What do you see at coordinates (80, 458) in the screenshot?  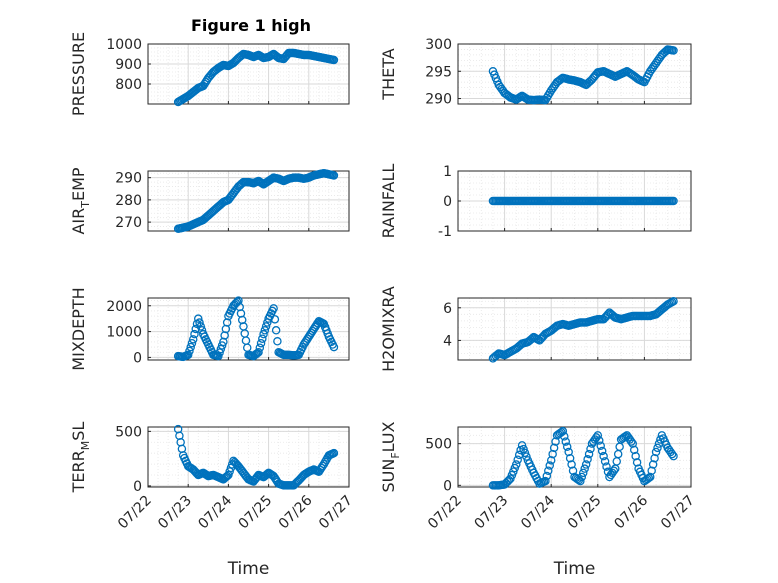 I see `y-axis-label: TERRMSL` at bounding box center [80, 458].